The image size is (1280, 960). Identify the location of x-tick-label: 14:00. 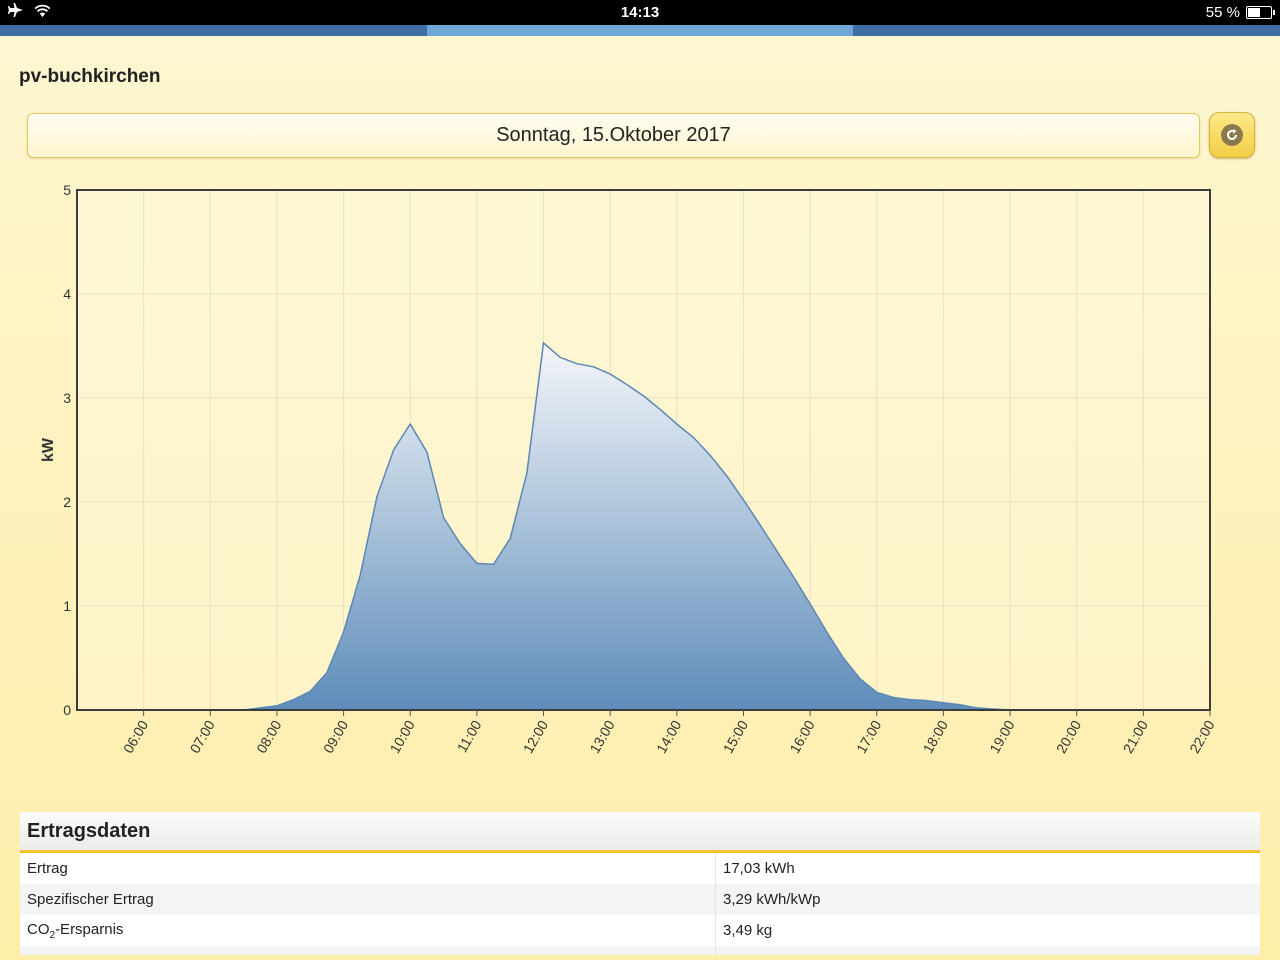
(668, 736).